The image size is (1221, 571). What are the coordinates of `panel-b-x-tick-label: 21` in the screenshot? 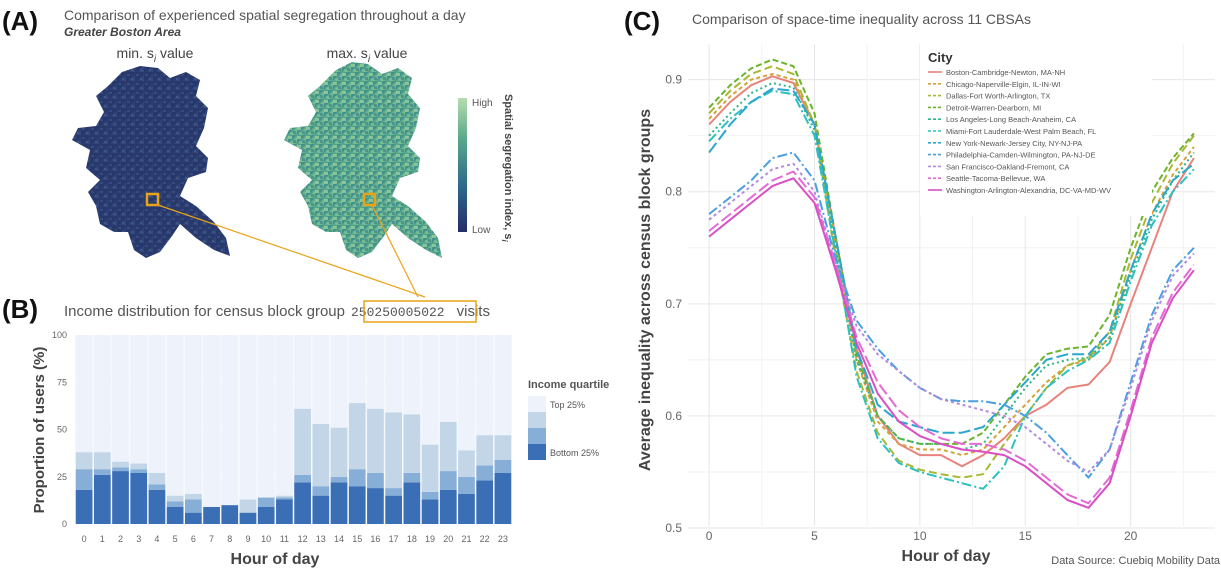 It's located at (466, 539).